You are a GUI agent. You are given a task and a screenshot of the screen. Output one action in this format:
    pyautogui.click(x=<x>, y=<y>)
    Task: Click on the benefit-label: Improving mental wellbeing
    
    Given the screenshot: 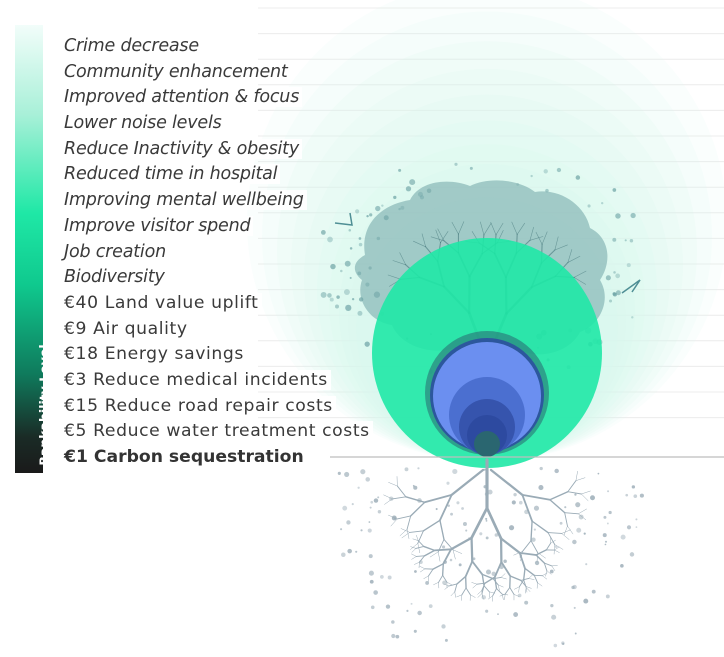 What is the action you would take?
    pyautogui.click(x=185, y=200)
    